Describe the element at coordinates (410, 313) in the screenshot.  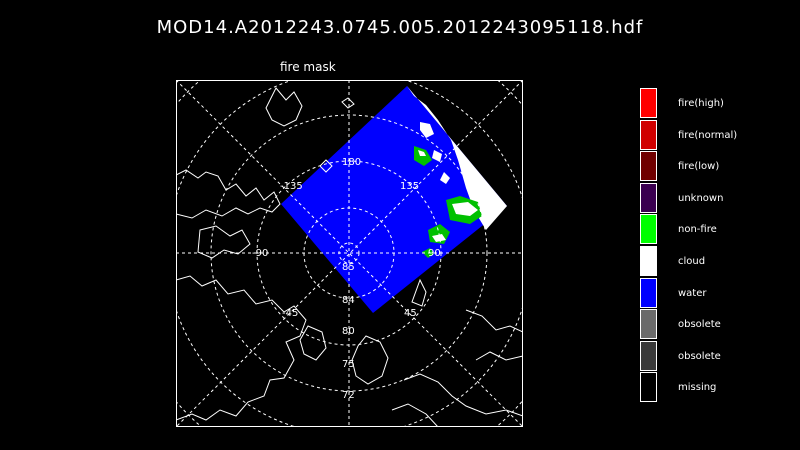
I see `lon-label-45: 45` at that location.